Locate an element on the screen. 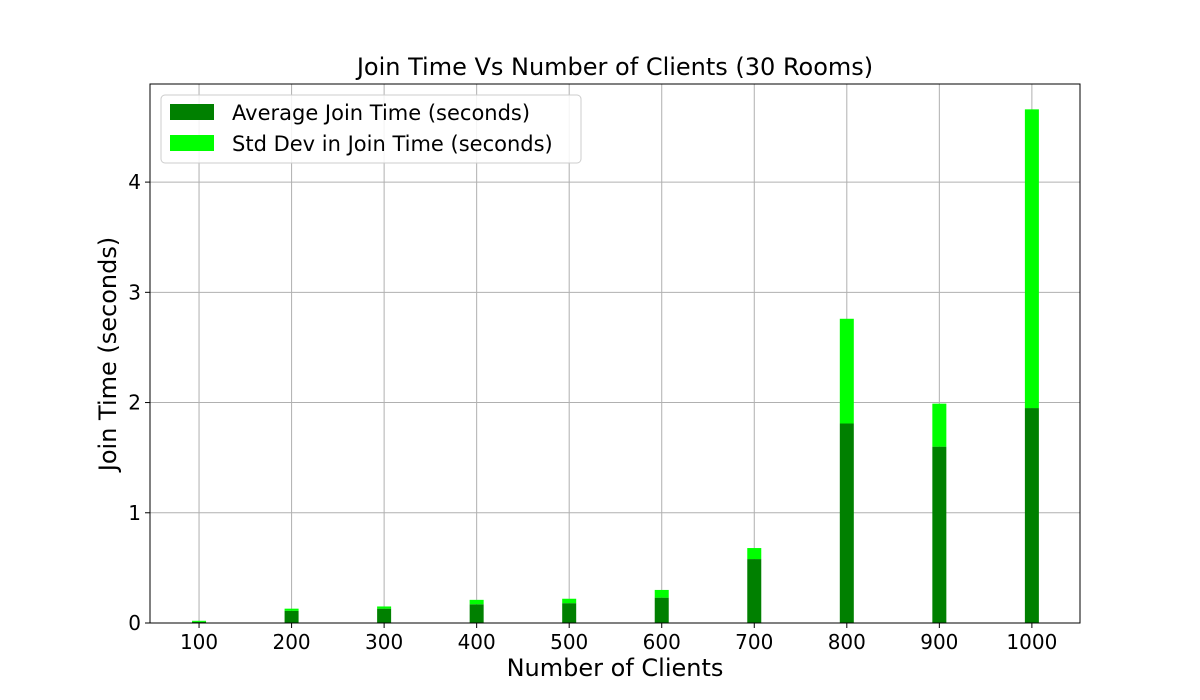 This screenshot has height=700, width=1200. x-tick-label: 700 is located at coordinates (754, 642).